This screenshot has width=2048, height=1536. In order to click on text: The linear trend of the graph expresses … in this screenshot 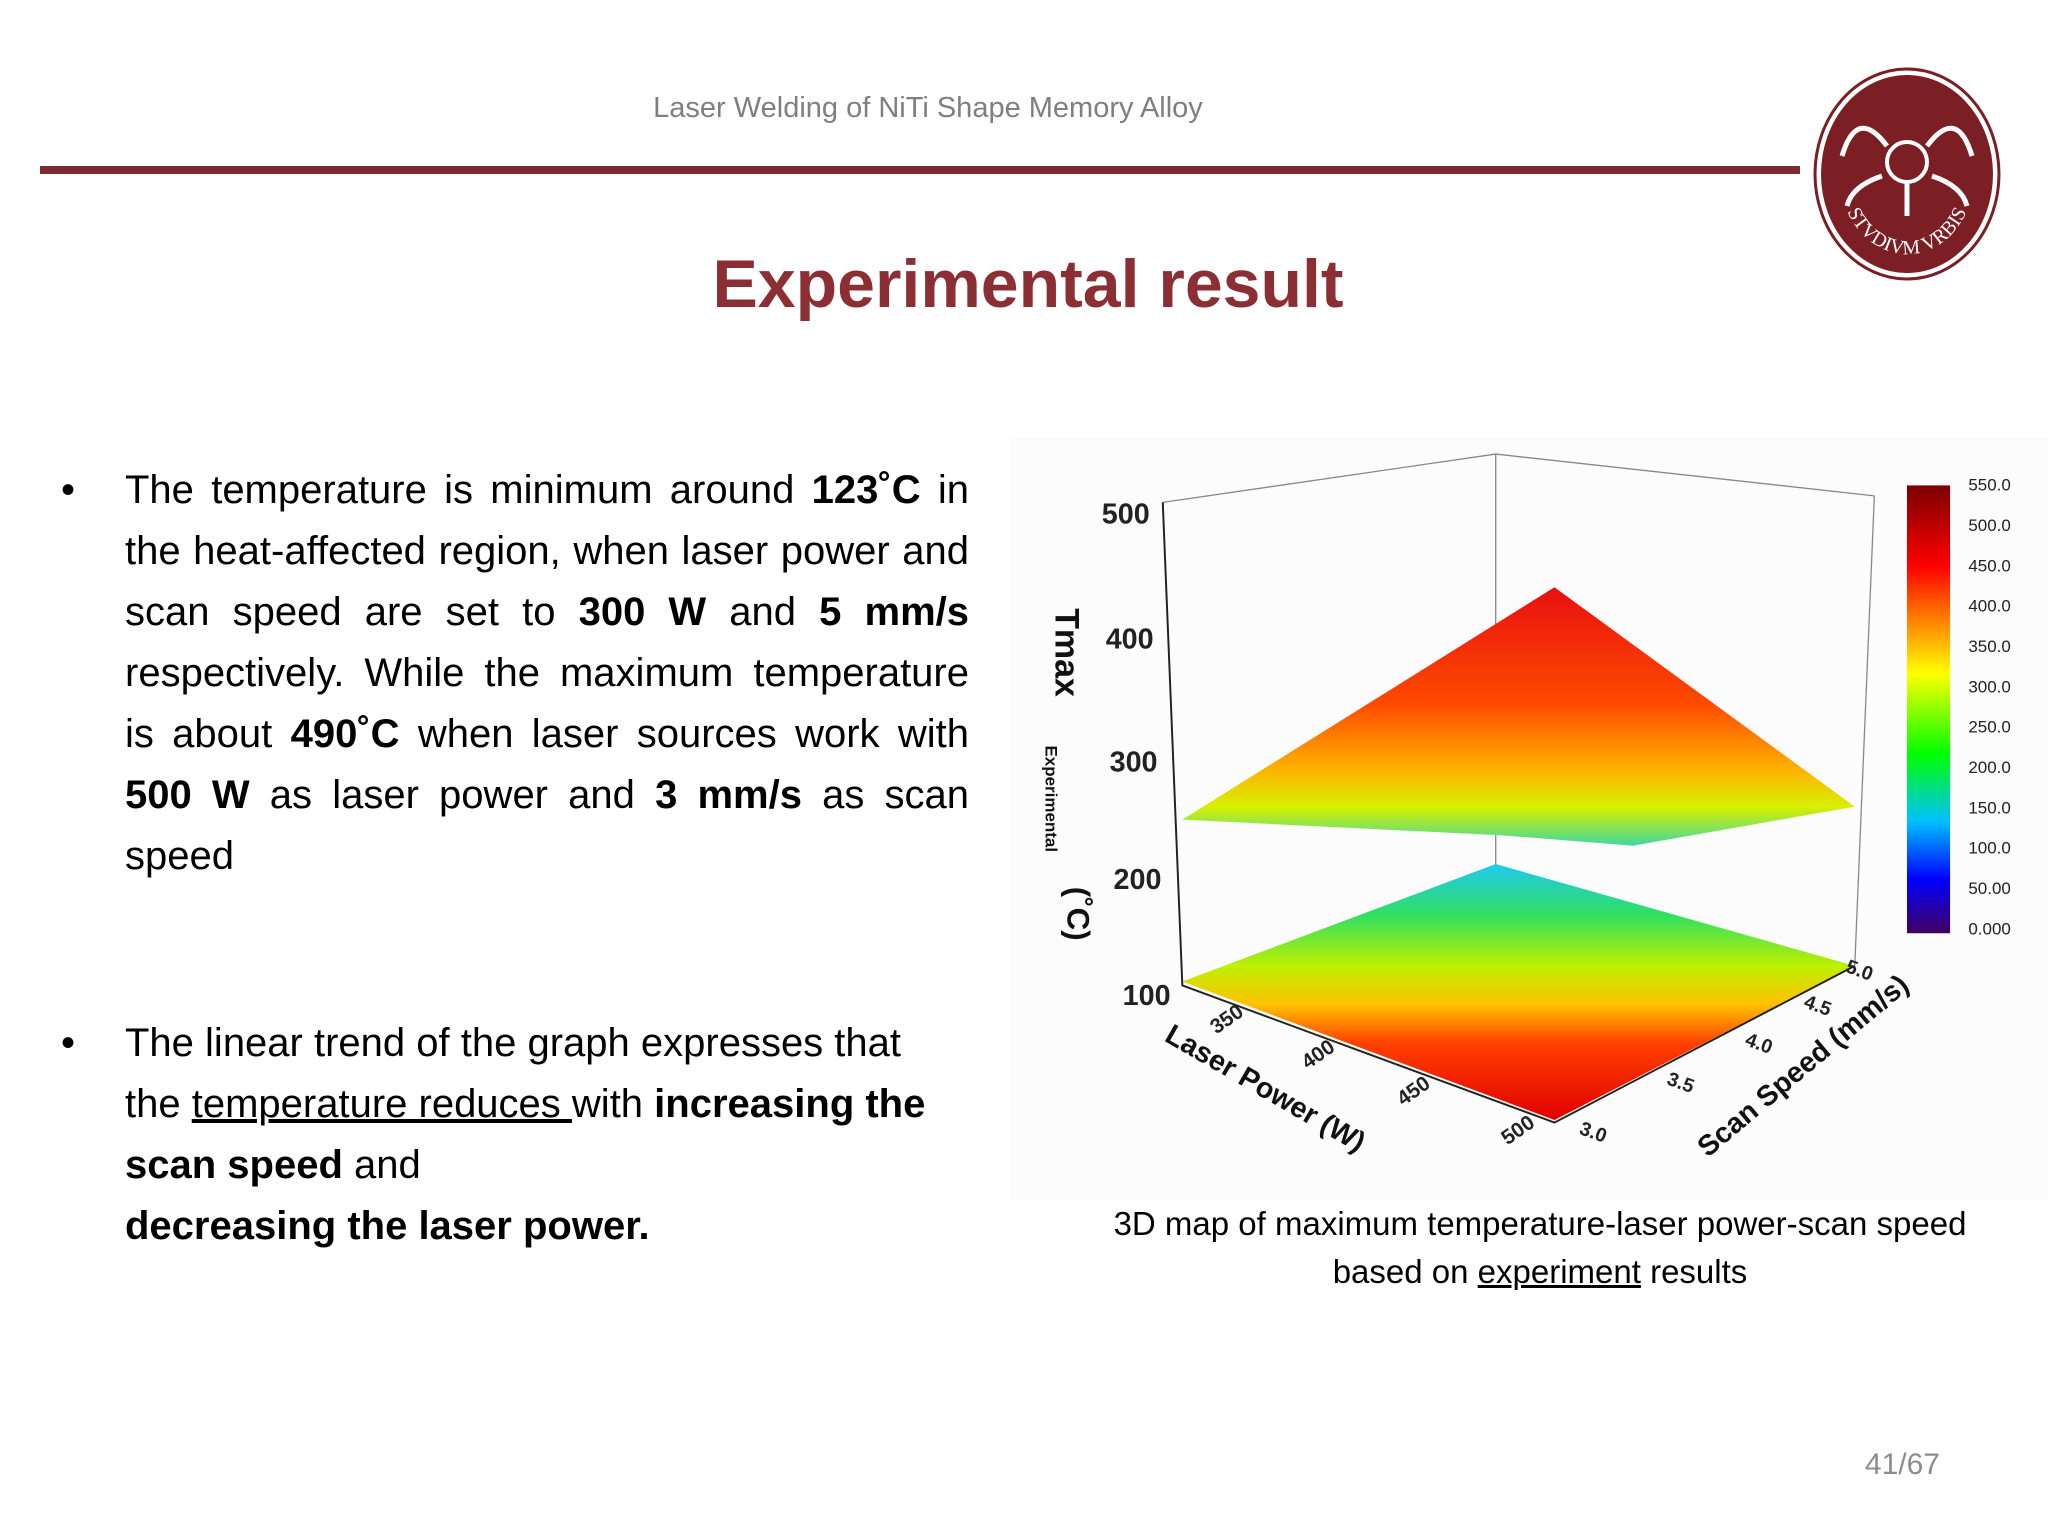, I will do `click(513, 1073)`.